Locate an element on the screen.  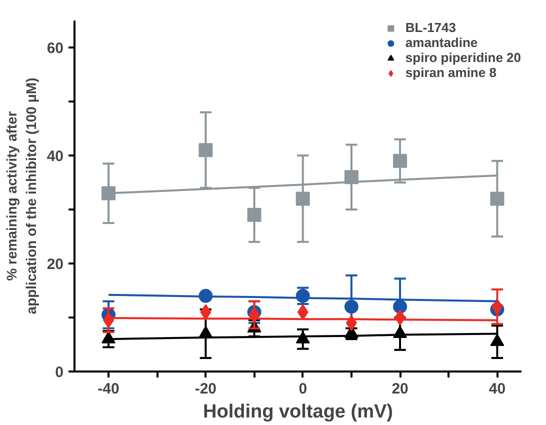
x-tick-label: 0 is located at coordinates (303, 389).